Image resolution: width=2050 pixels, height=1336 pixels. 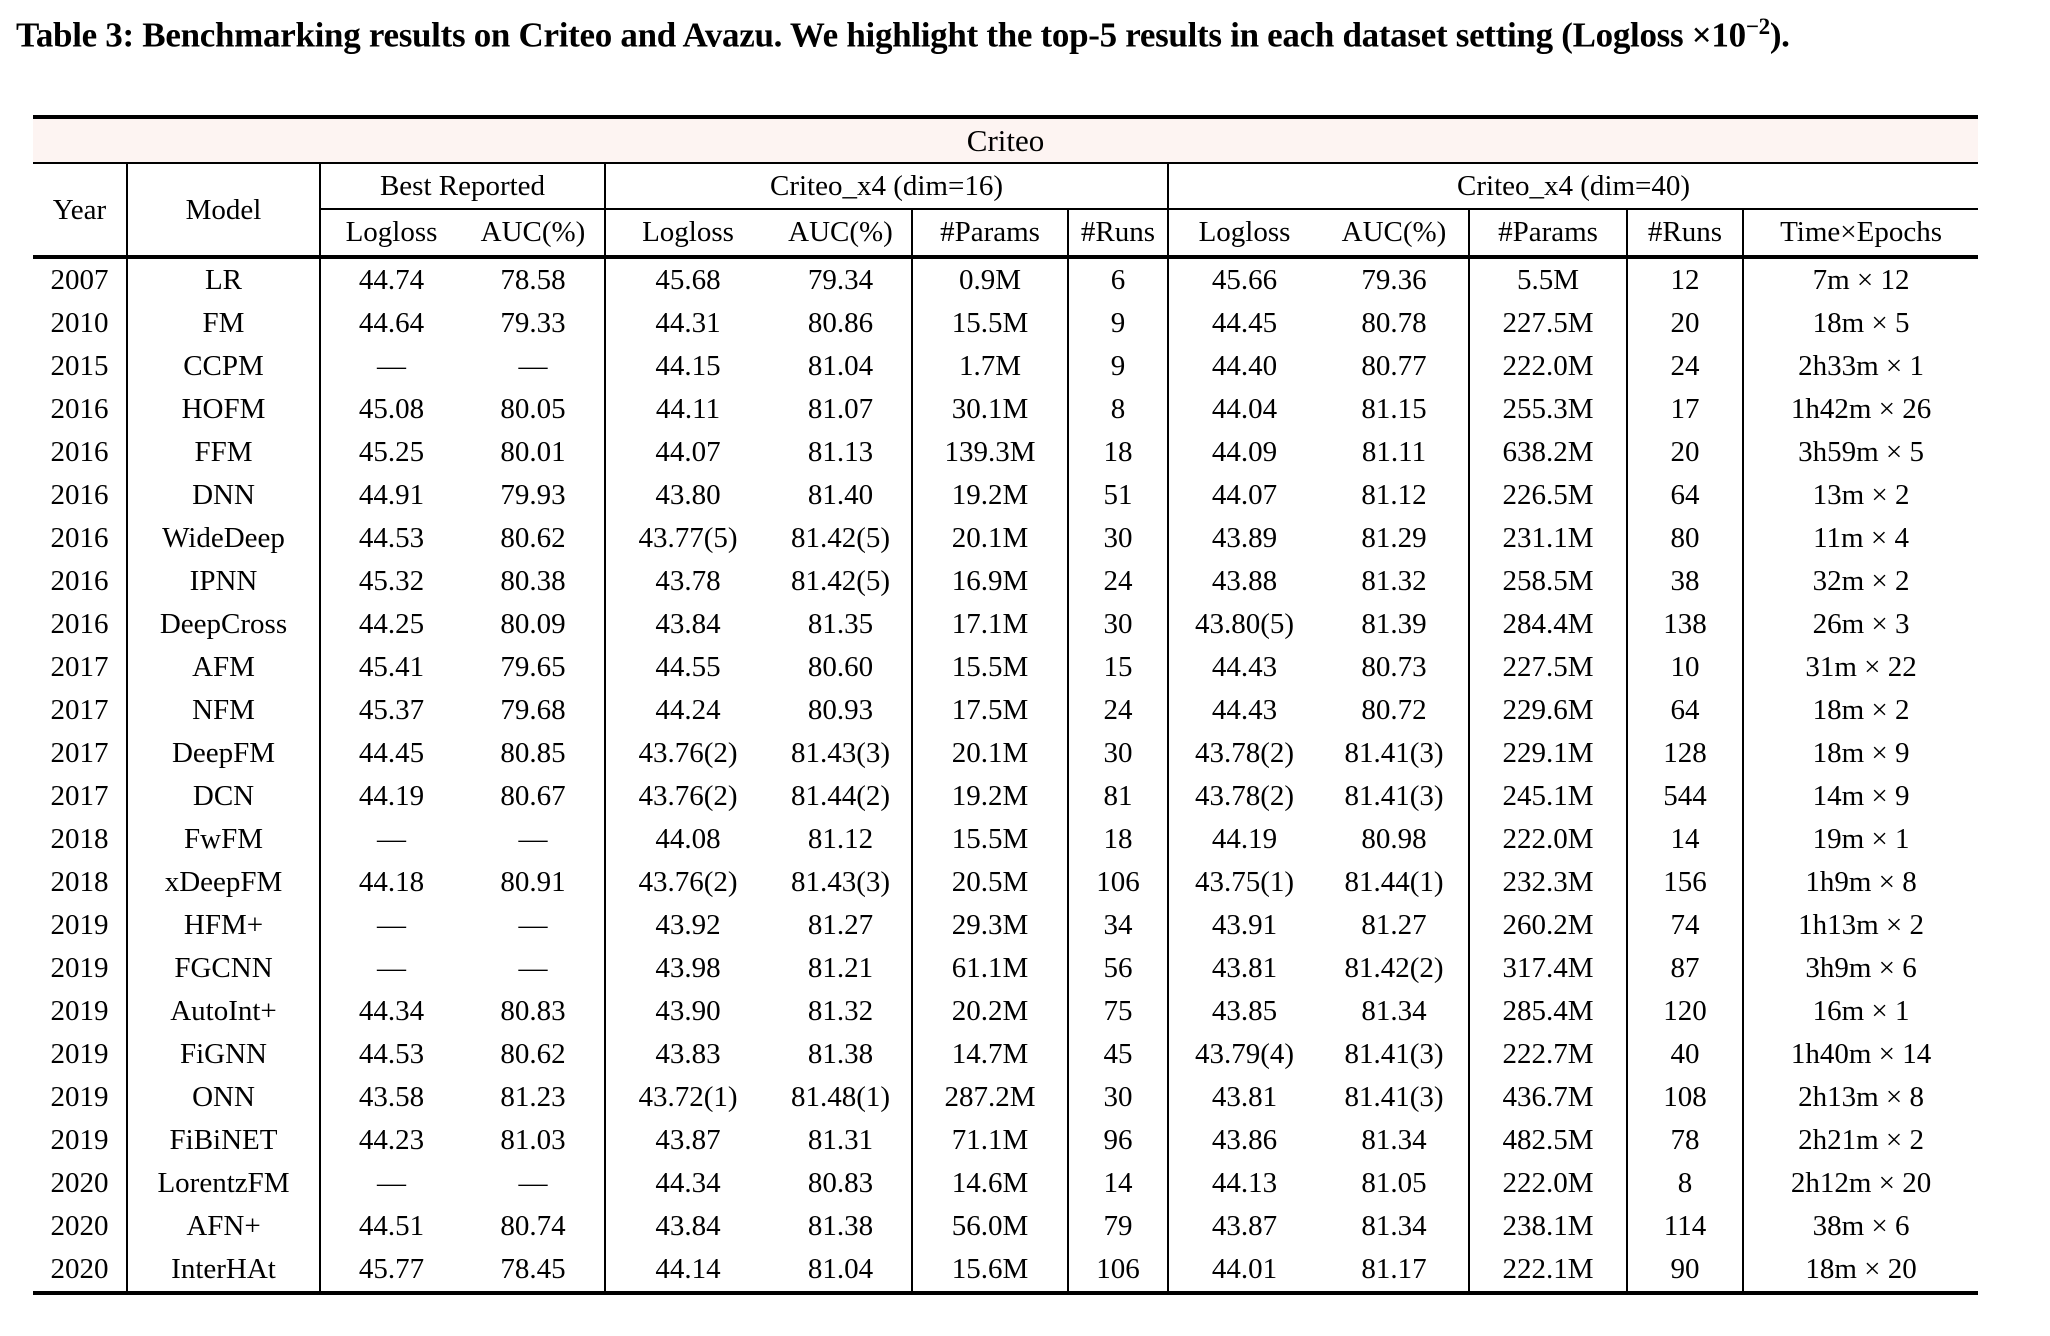 What do you see at coordinates (1118, 1271) in the screenshot?
I see `d16-runs-cell: 106` at bounding box center [1118, 1271].